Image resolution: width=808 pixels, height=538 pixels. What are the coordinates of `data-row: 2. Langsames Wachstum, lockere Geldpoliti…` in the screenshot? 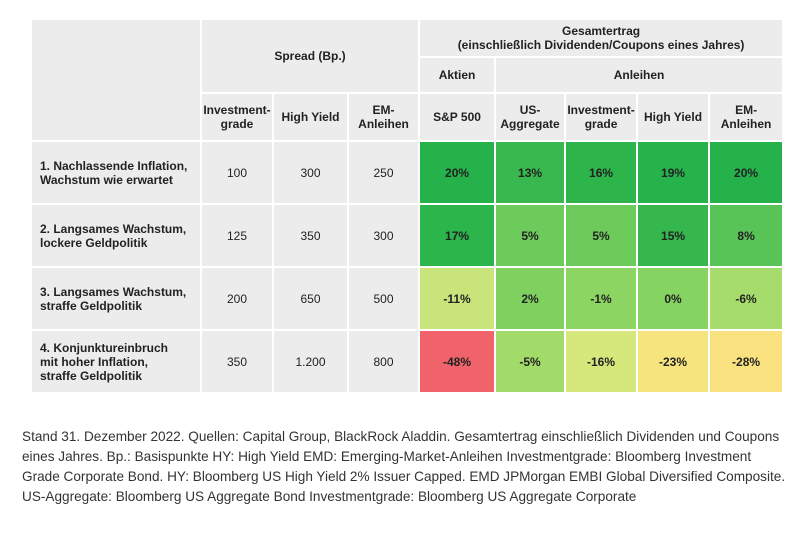 It's located at (407, 235).